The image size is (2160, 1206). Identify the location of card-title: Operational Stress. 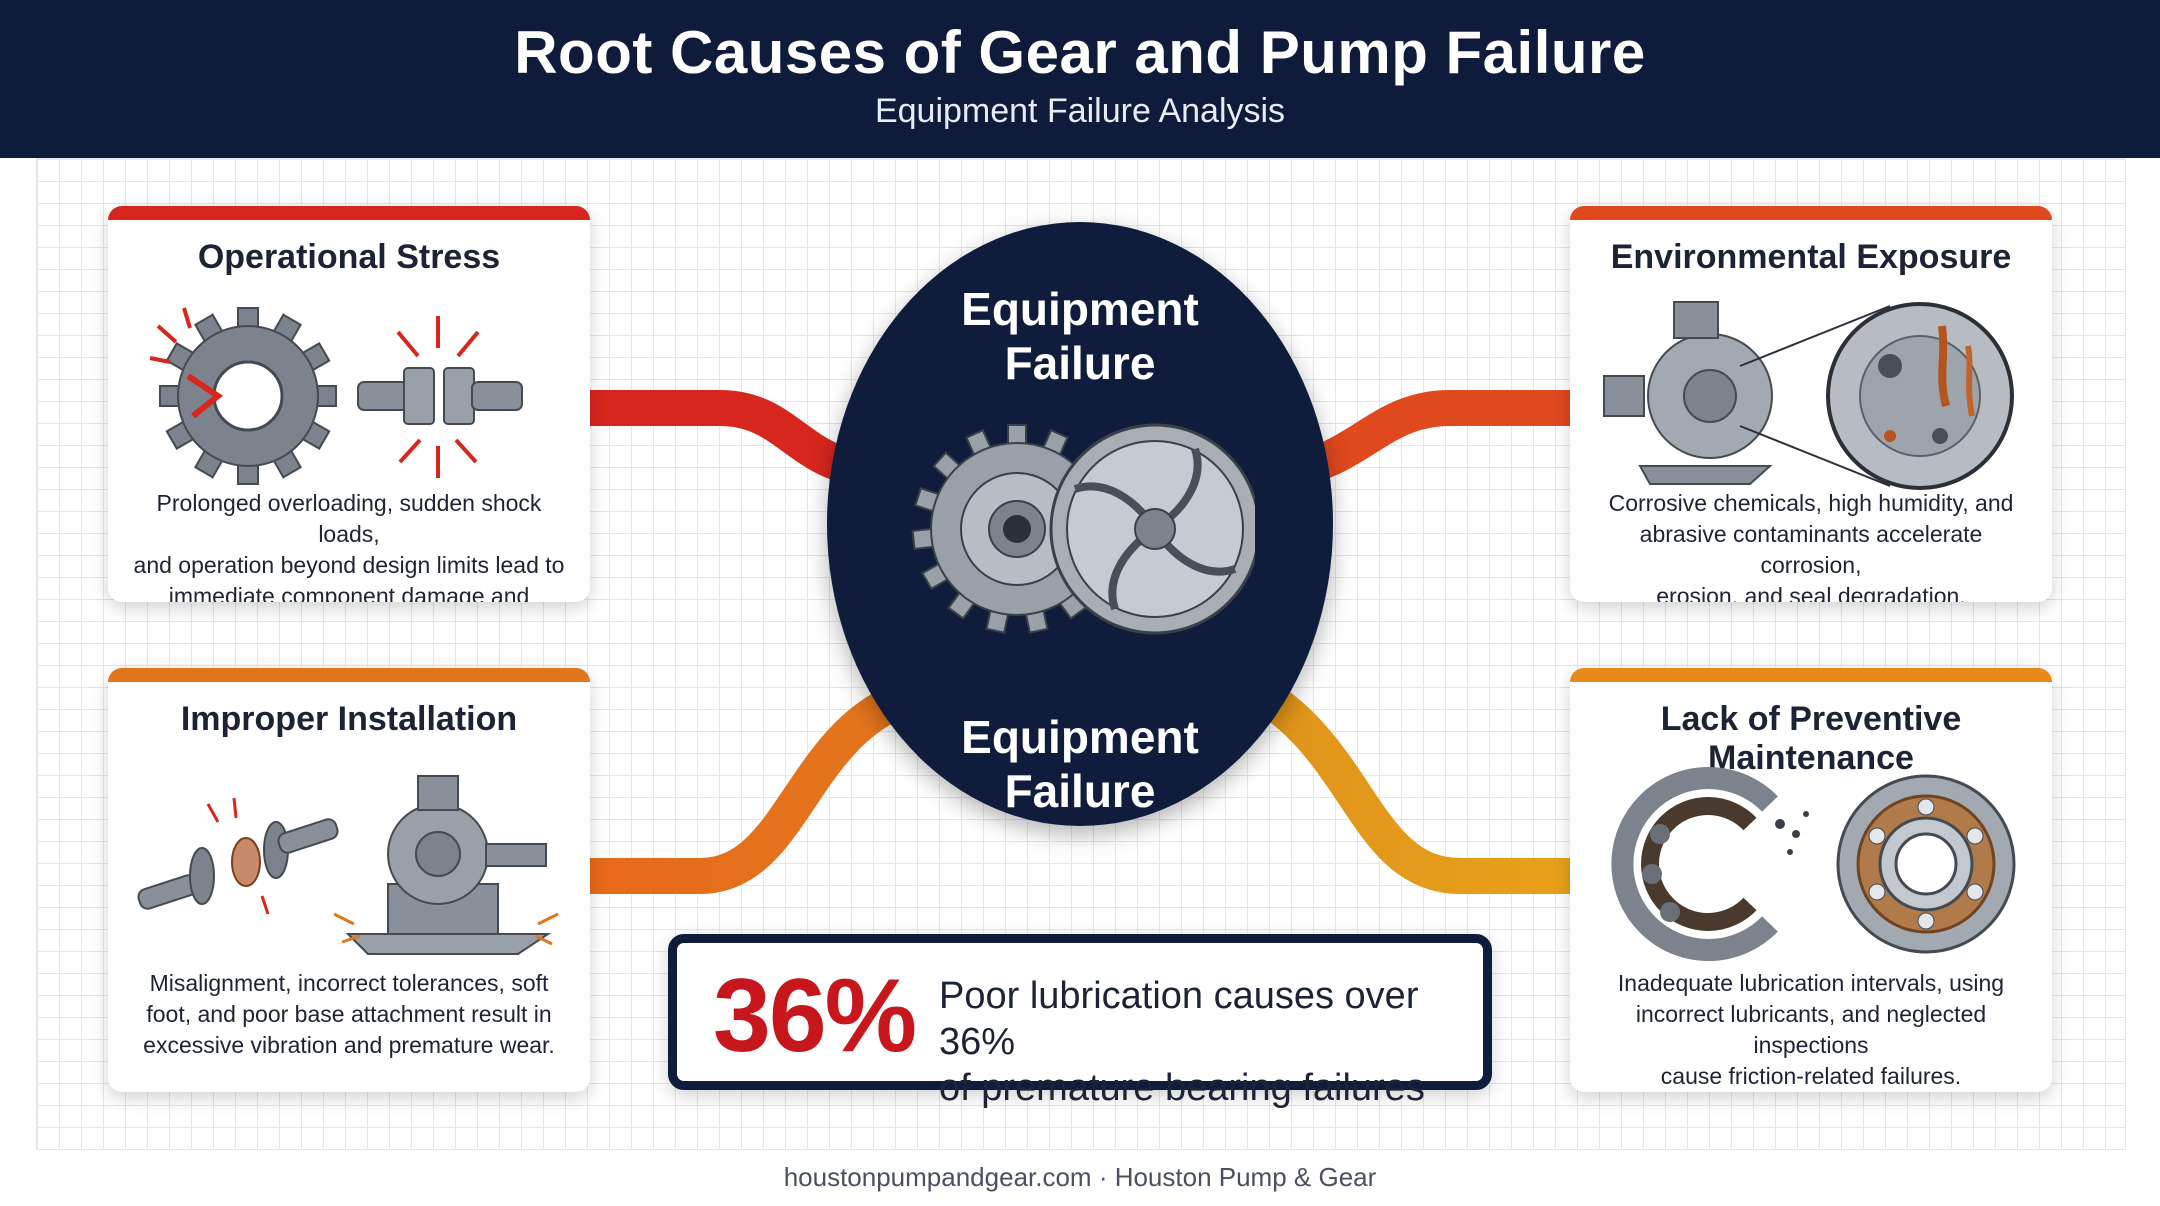
(349, 257).